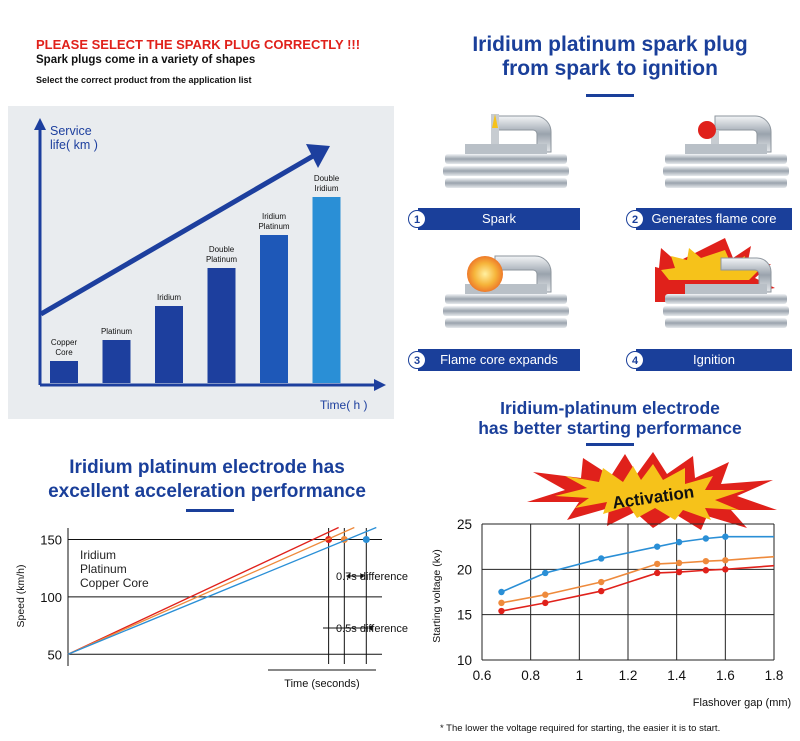 Image resolution: width=800 pixels, height=741 pixels. I want to click on bar-label-5-line1: Iridium, so click(274, 216).